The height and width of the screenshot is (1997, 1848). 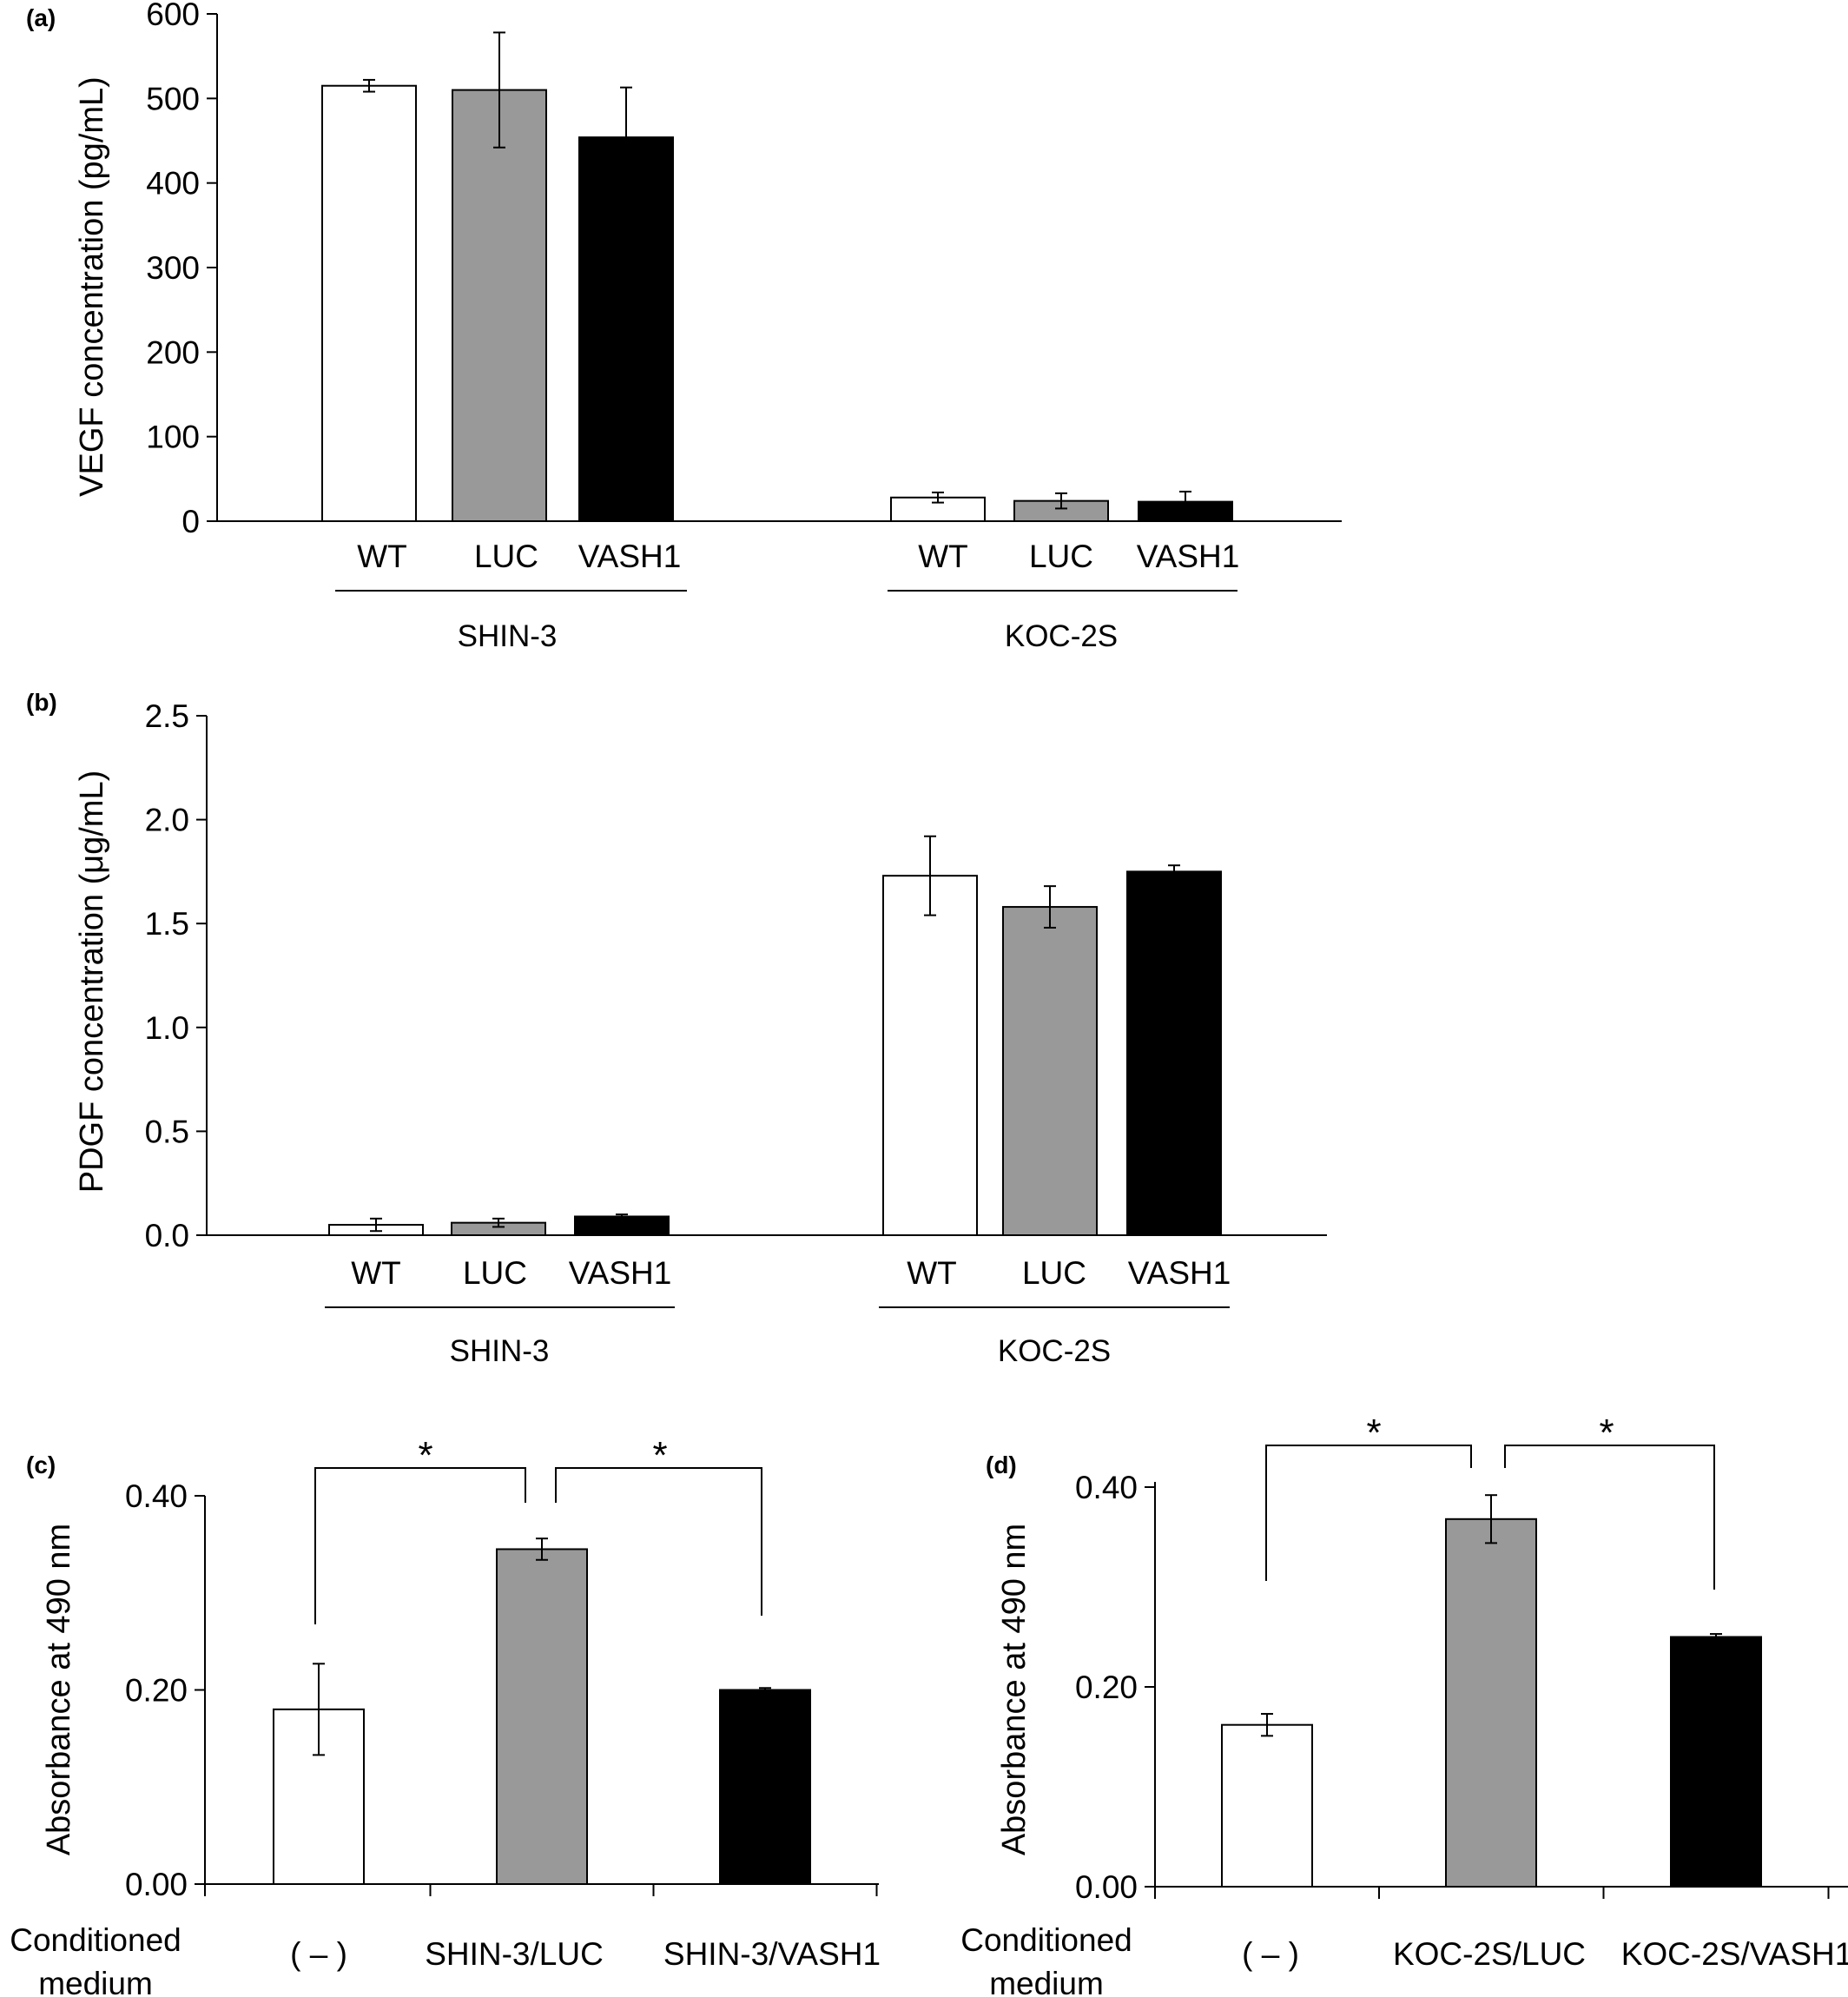 I want to click on panel-c-error-bar-control, so click(x=319, y=1710).